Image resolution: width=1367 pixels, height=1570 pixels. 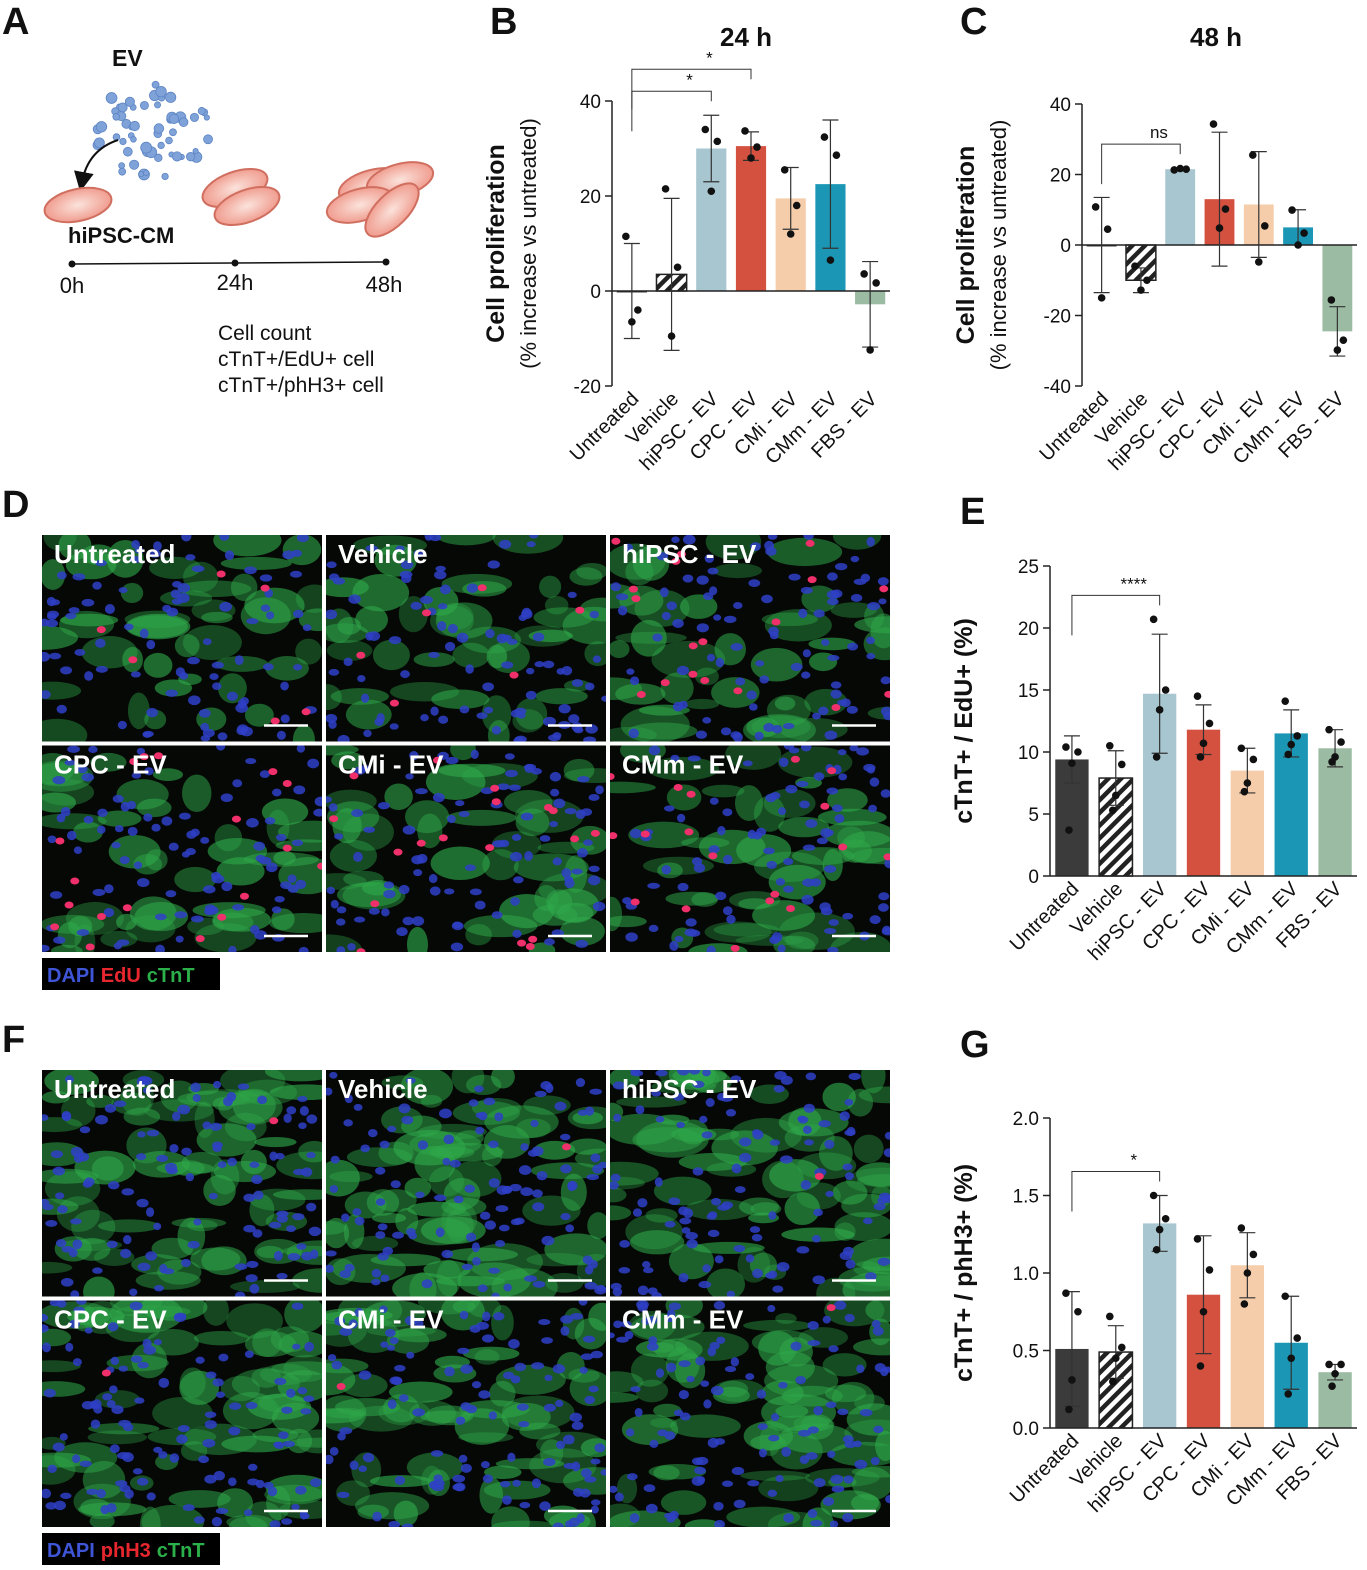 What do you see at coordinates (131, 974) in the screenshot?
I see `stain-legend-bg` at bounding box center [131, 974].